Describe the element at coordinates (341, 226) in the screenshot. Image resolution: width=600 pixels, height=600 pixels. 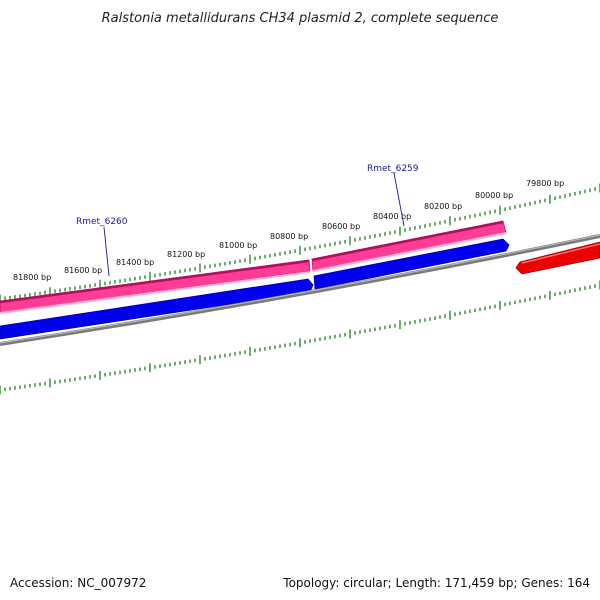
I see `tick-label-80600: 80600 bp` at that location.